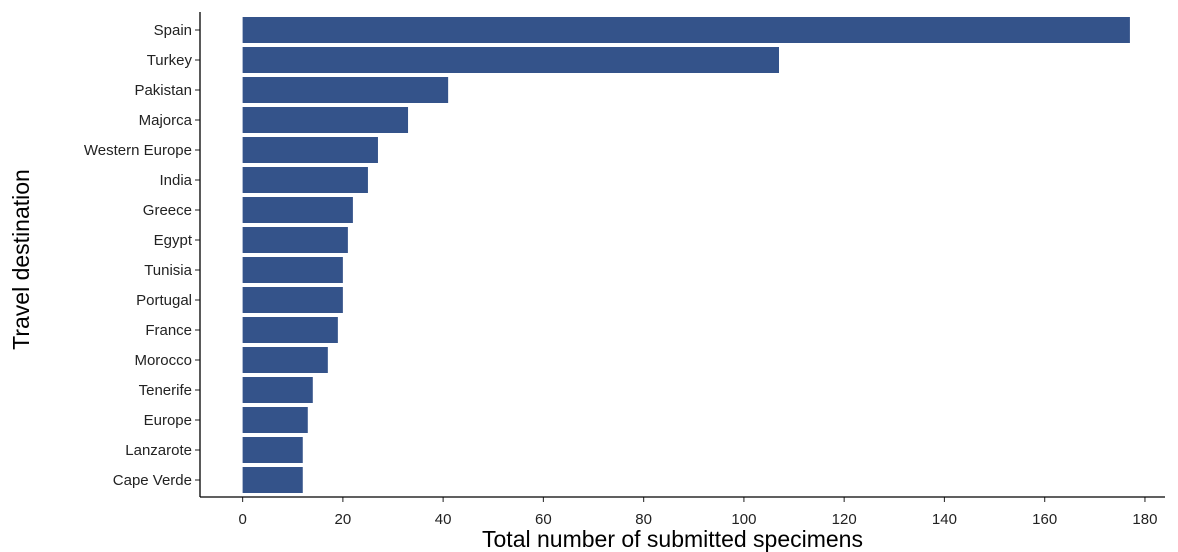 This screenshot has height=552, width=1178. Describe the element at coordinates (443, 519) in the screenshot. I see `x-tick-label: 40` at that location.